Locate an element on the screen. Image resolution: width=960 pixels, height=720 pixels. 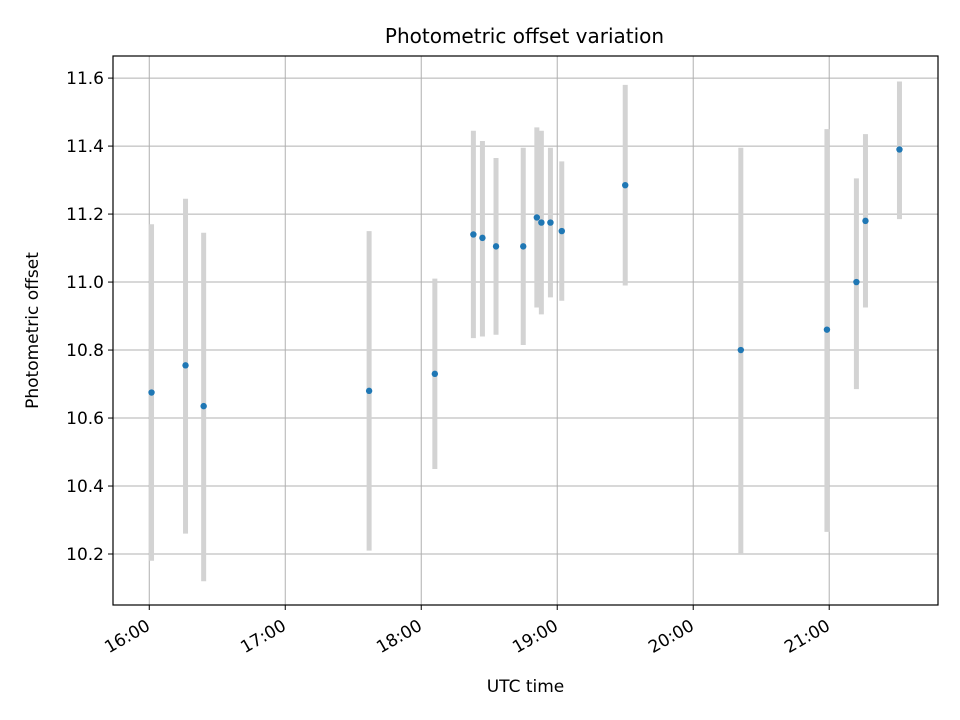
y-tick-label: 10.6 is located at coordinates (85, 419).